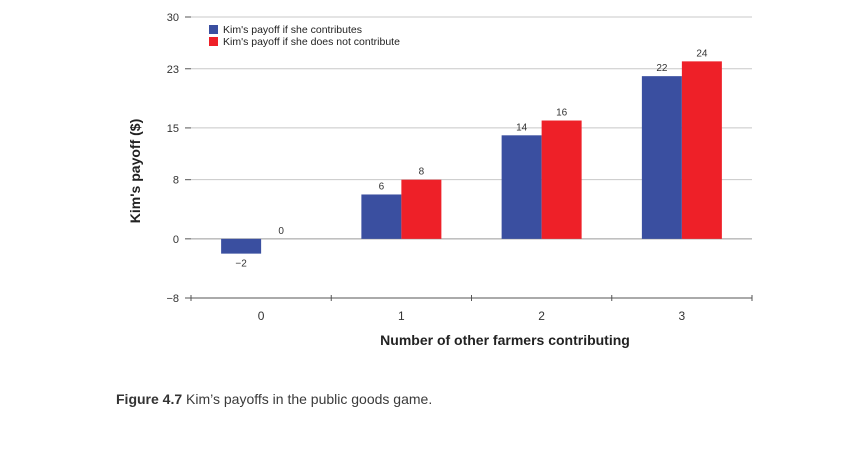  I want to click on x-tick-label: 1, so click(401, 316).